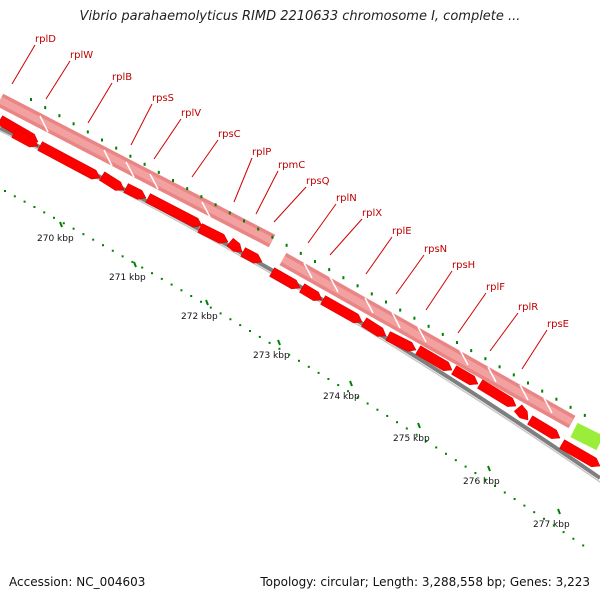  What do you see at coordinates (558, 324) in the screenshot?
I see `gene-label-rpsE: rpsE` at bounding box center [558, 324].